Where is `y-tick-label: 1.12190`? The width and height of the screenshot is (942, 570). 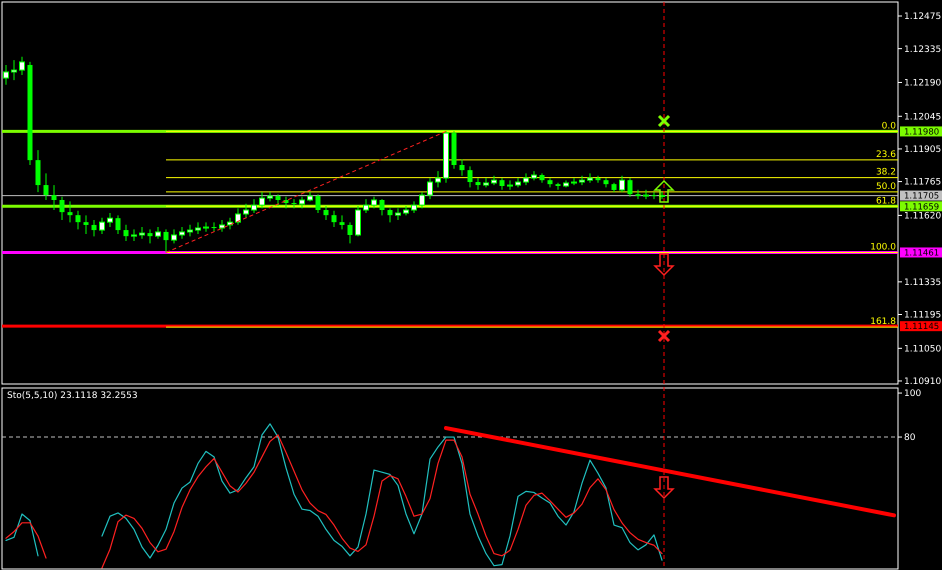
y-tick-label: 1.12190 is located at coordinates (923, 83).